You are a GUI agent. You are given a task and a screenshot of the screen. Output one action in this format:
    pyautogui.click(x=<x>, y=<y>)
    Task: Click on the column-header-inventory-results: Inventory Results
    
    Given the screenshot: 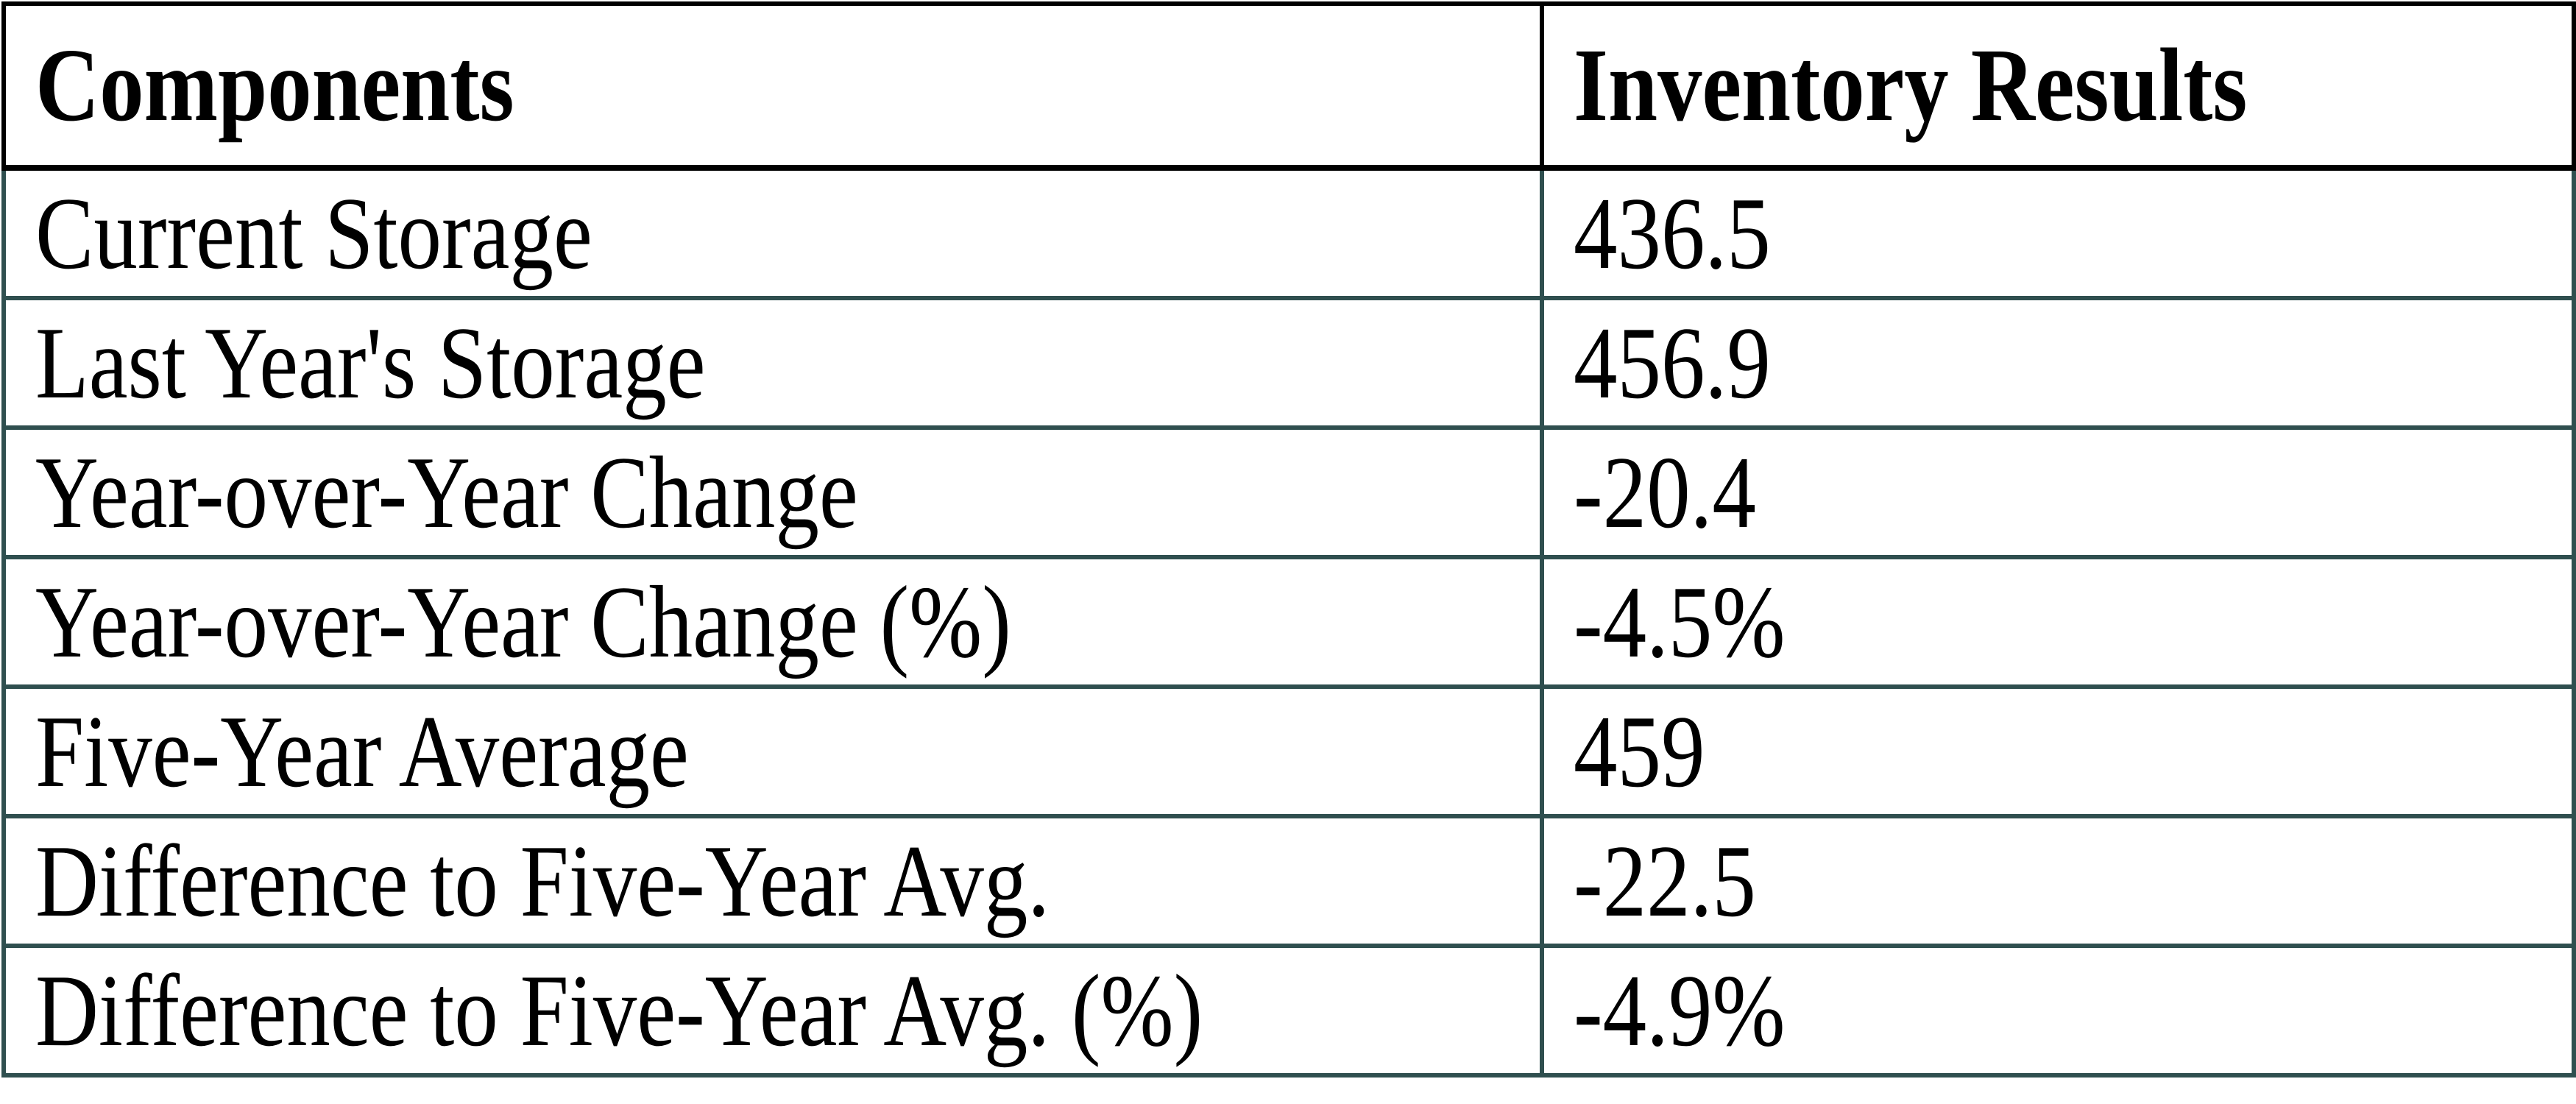 What is the action you would take?
    pyautogui.click(x=2058, y=86)
    